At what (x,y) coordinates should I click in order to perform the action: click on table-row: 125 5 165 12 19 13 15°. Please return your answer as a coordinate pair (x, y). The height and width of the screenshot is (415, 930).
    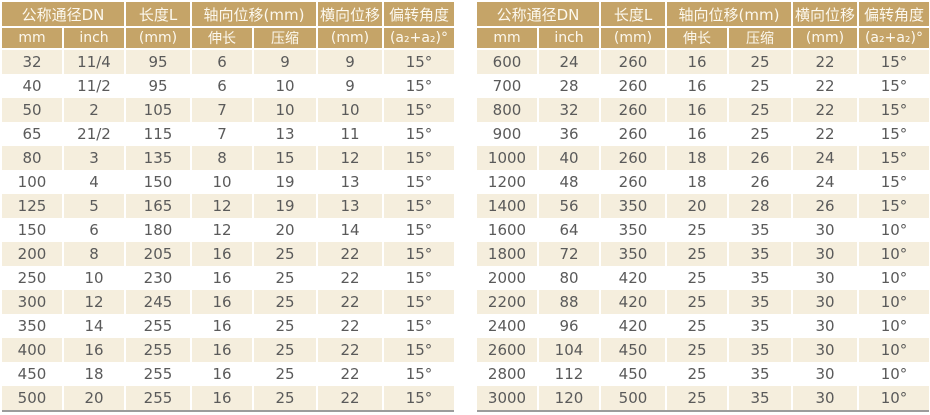
    Looking at the image, I should click on (228, 206).